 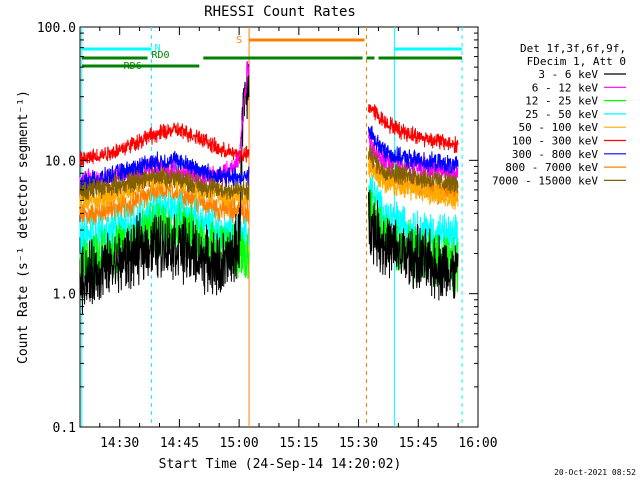 I want to click on y-tick-label-3: 100.0, so click(x=56, y=28).